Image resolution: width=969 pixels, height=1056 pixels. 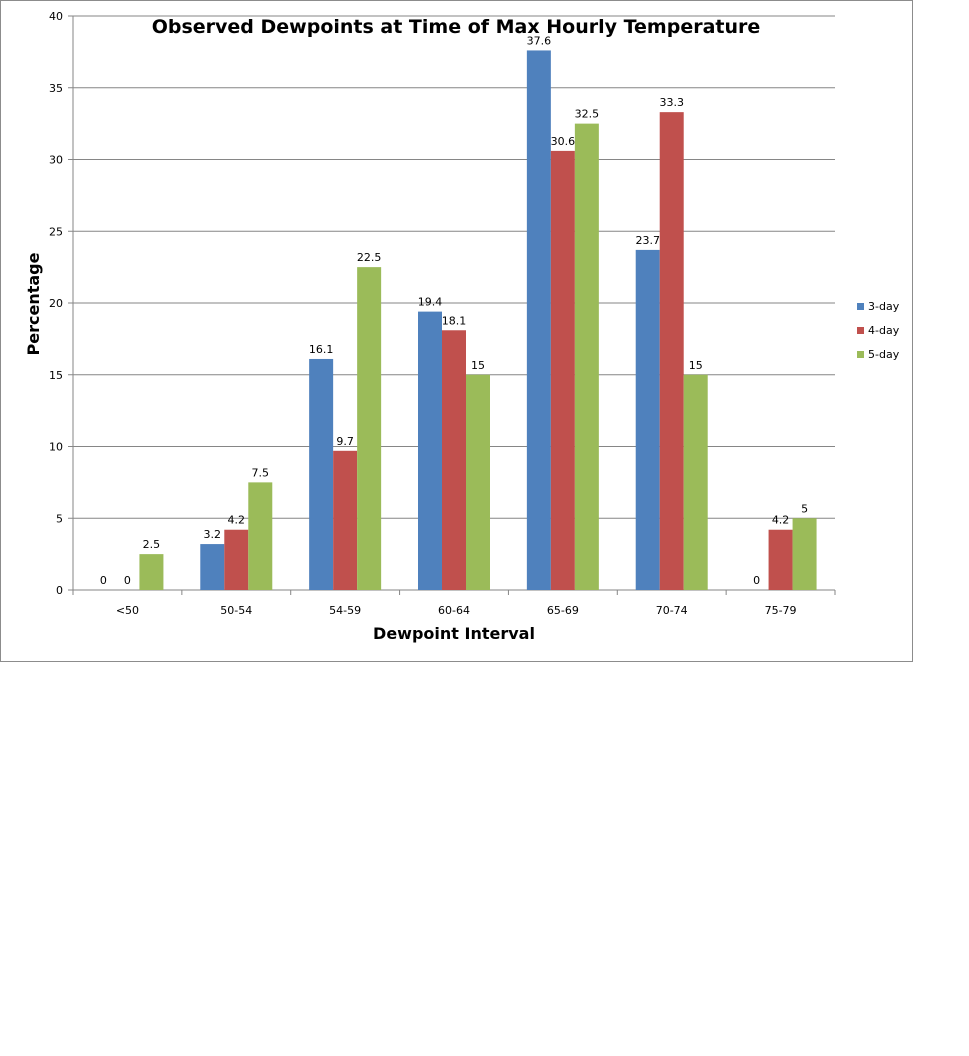 I want to click on y-axis-title: Percentage, so click(x=33, y=303).